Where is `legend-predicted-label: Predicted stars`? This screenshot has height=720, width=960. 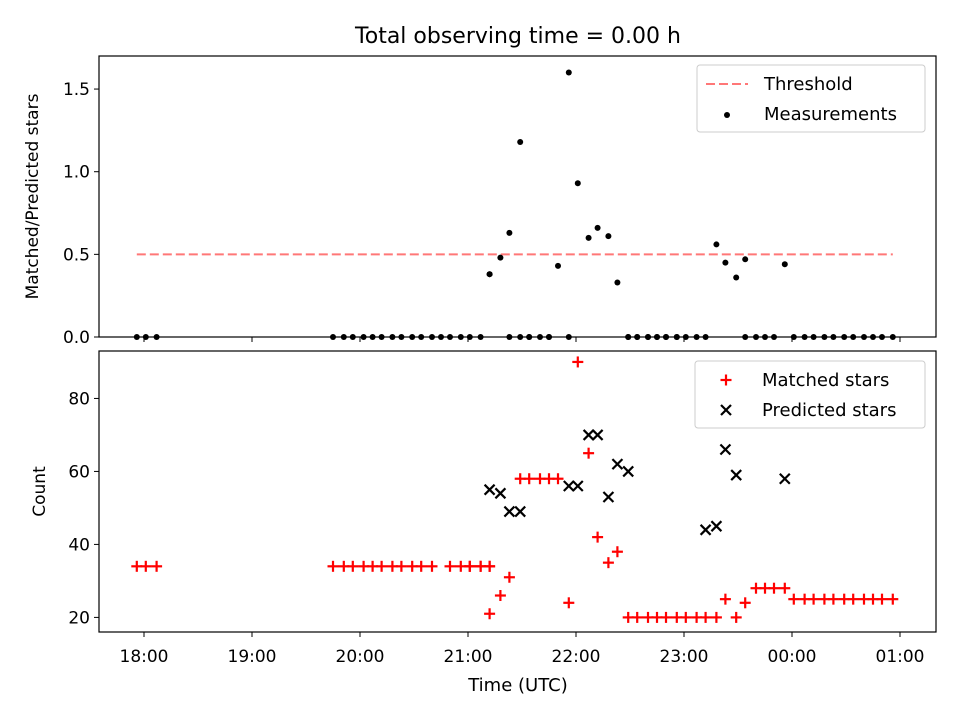
legend-predicted-label: Predicted stars is located at coordinates (829, 410).